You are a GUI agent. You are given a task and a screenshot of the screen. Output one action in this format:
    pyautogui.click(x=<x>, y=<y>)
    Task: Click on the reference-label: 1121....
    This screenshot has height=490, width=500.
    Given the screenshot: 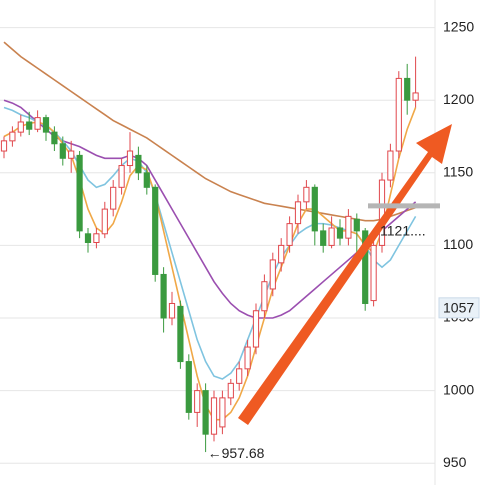 What is the action you would take?
    pyautogui.click(x=403, y=231)
    